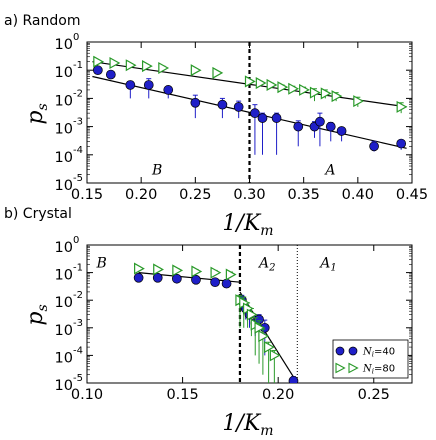 The width and height of the screenshot is (436, 440). What do you see at coordinates (327, 265) in the screenshot?
I see `region-label: A1` at bounding box center [327, 265].